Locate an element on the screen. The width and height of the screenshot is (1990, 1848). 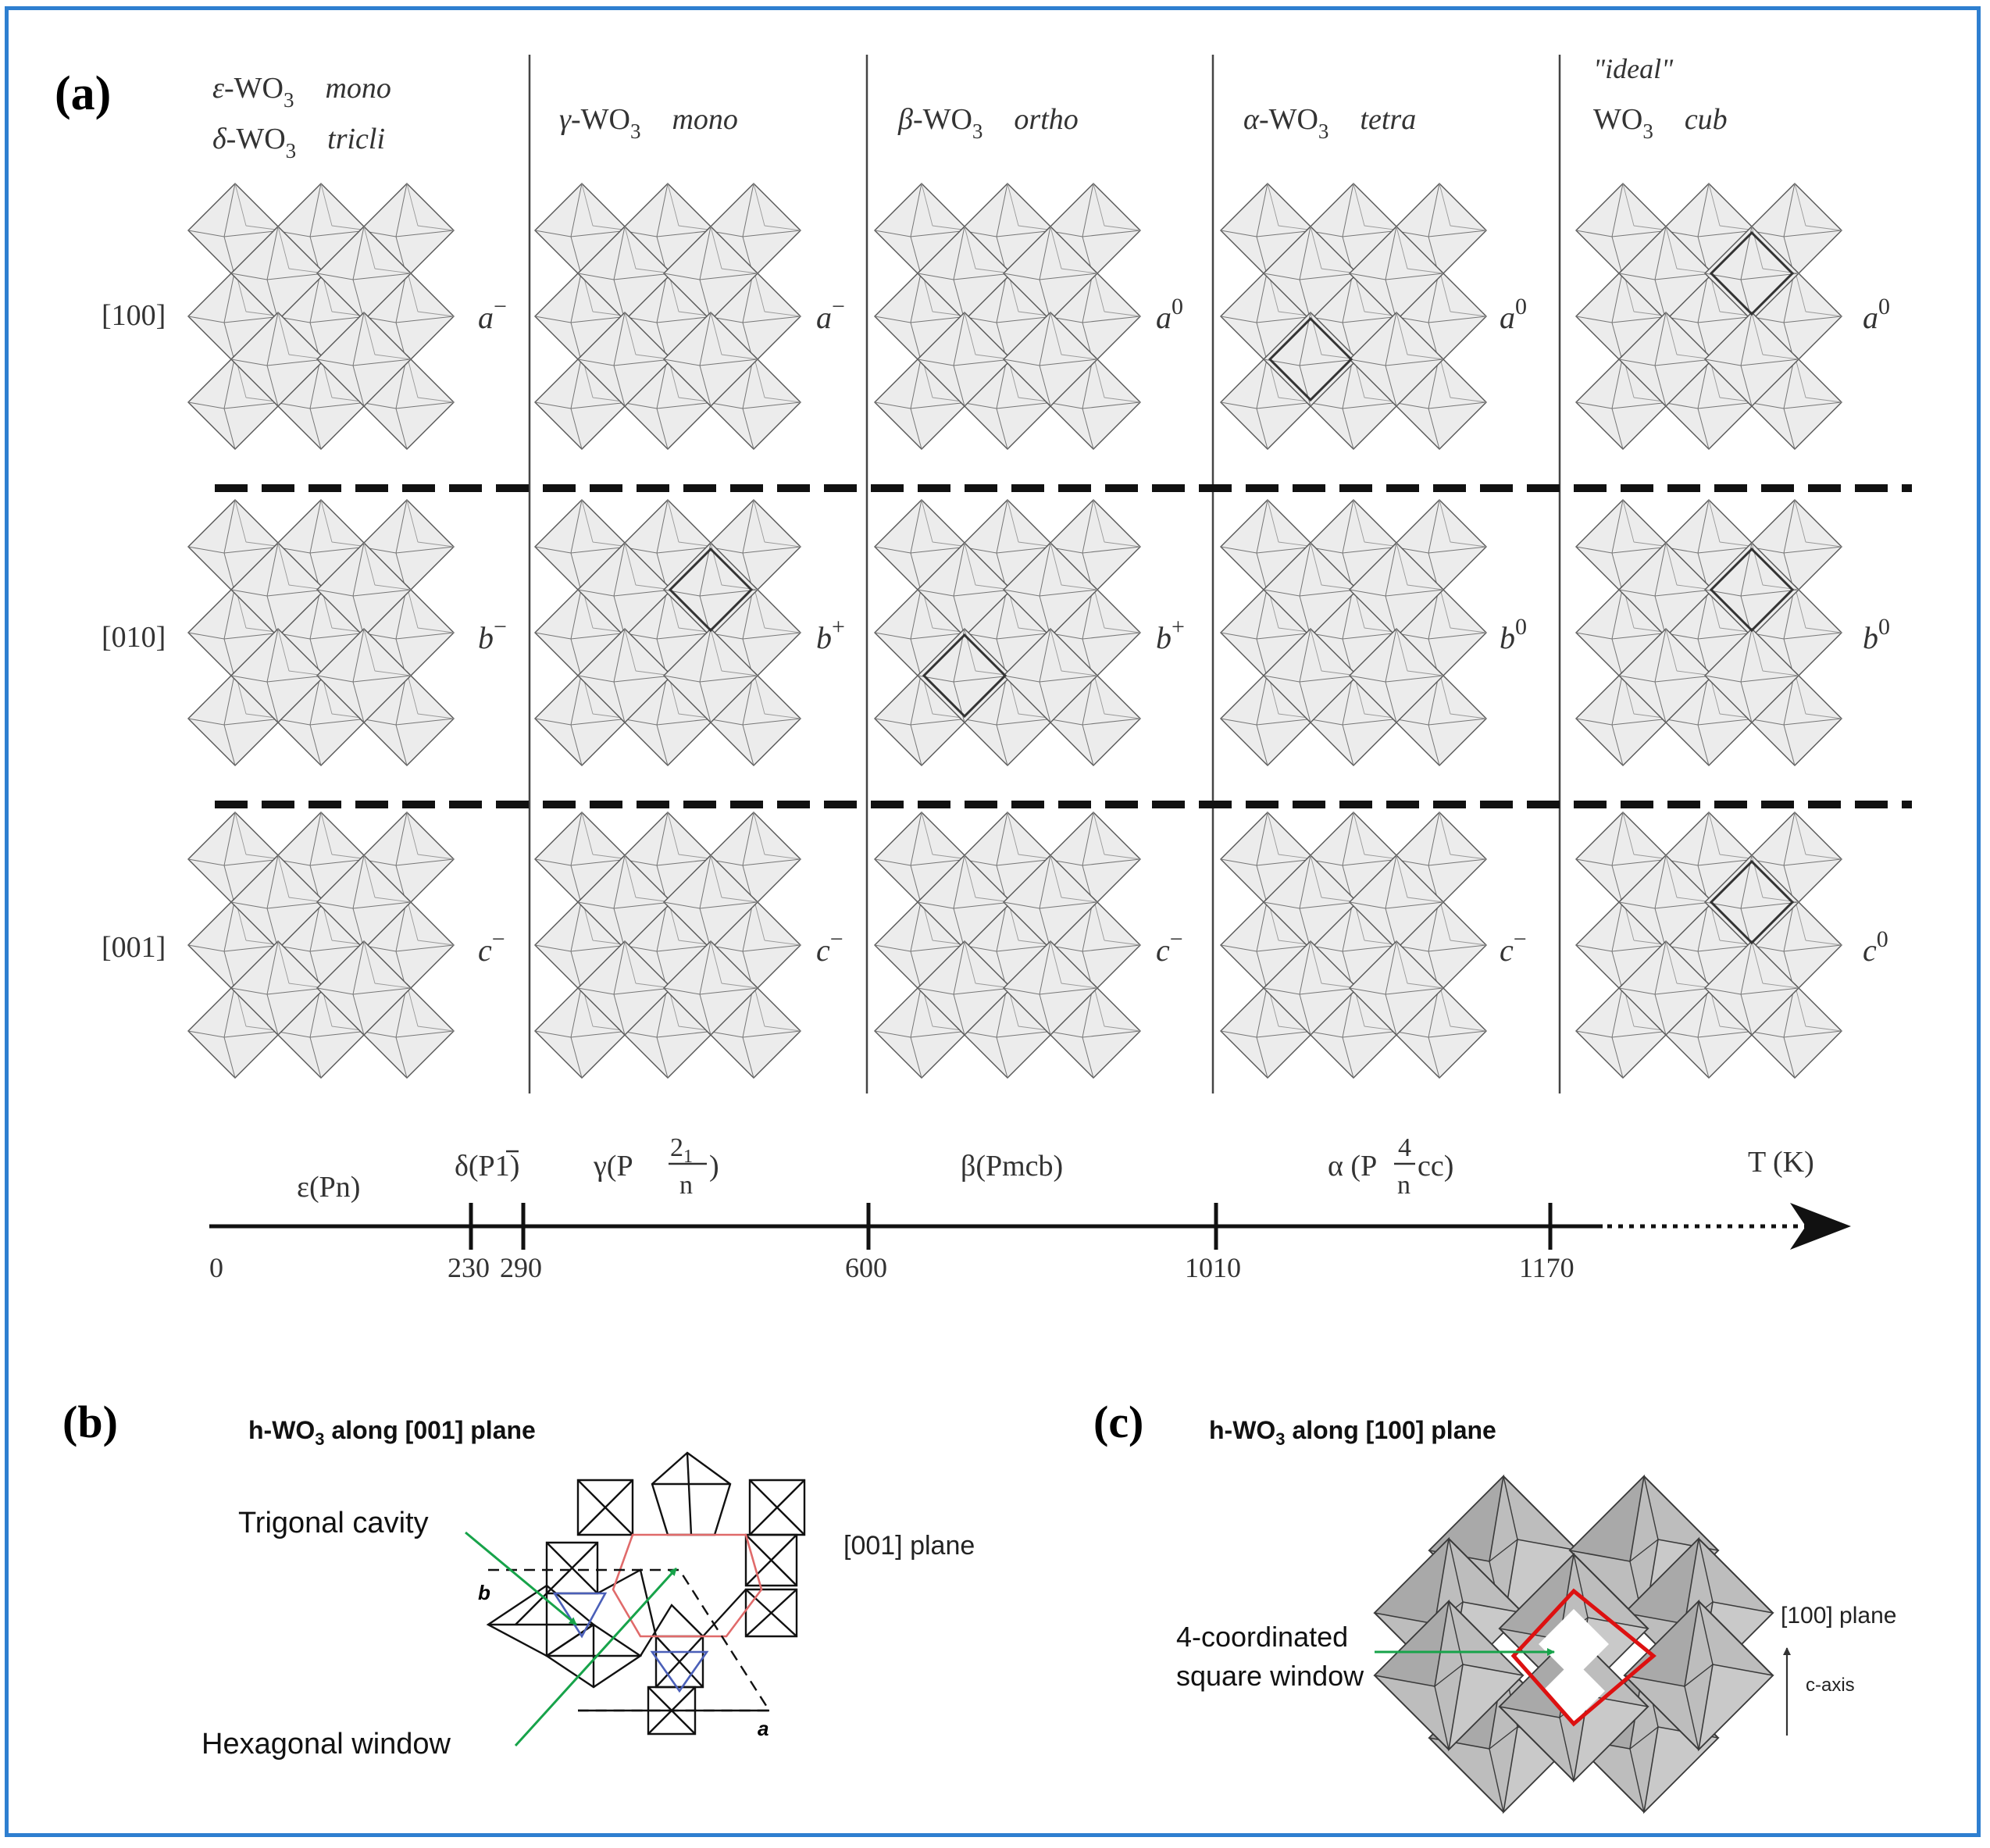
tilt-label-a1-col1: a− is located at coordinates (492, 314).